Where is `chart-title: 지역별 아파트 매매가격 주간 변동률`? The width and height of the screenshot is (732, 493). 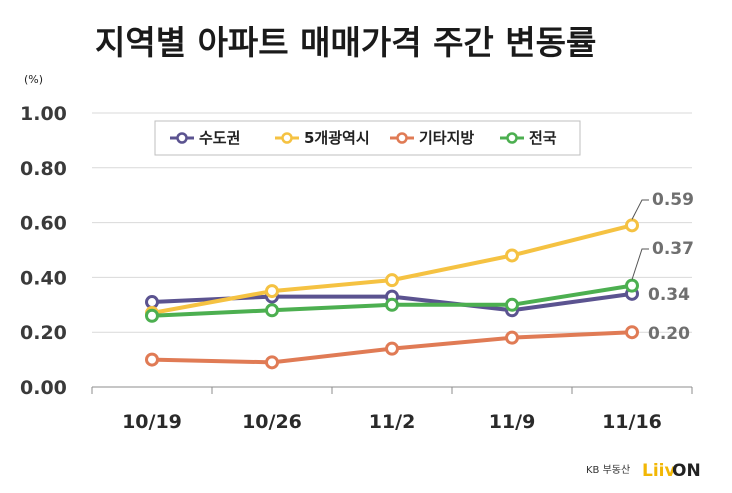 chart-title: 지역별 아파트 매매가격 주간 변동률 is located at coordinates (345, 42).